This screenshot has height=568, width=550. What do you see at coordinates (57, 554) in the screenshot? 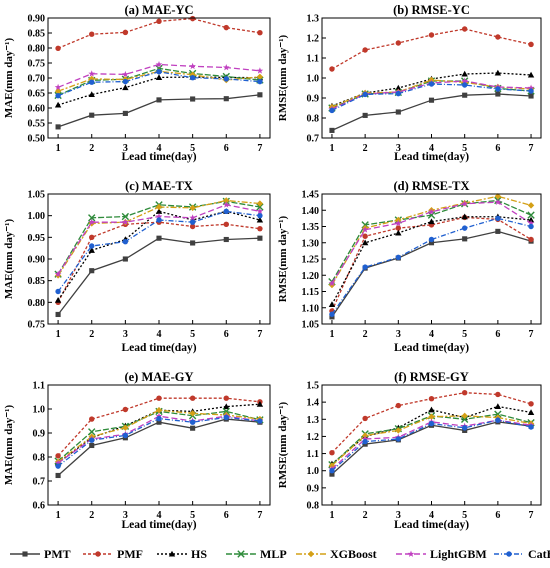
I see `legend-label: PMT` at bounding box center [57, 554].